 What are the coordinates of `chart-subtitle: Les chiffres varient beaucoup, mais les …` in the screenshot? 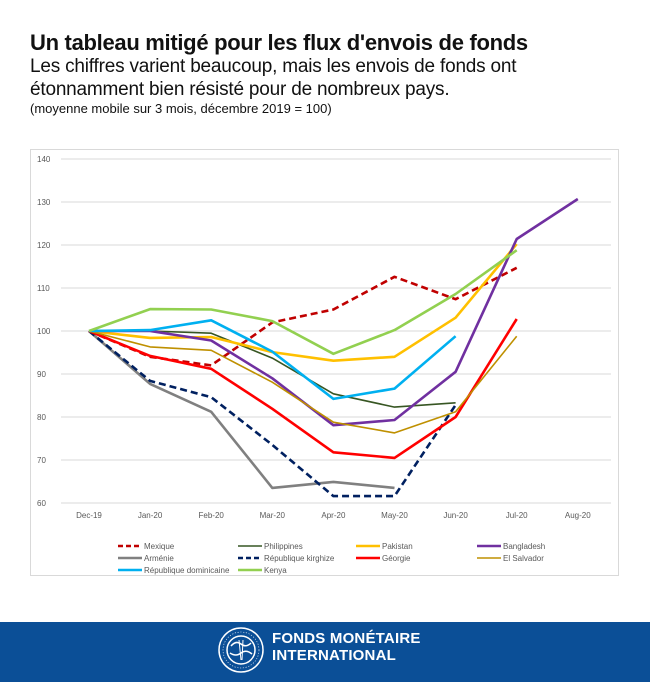 It's located at (273, 78).